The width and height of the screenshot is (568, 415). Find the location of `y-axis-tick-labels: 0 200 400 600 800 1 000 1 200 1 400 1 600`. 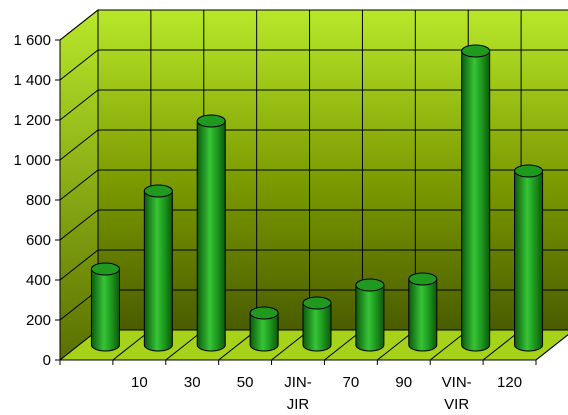

y-axis-tick-labels: 0 200 400 600 800 1 000 1 200 1 400 1 600 is located at coordinates (32, 200).